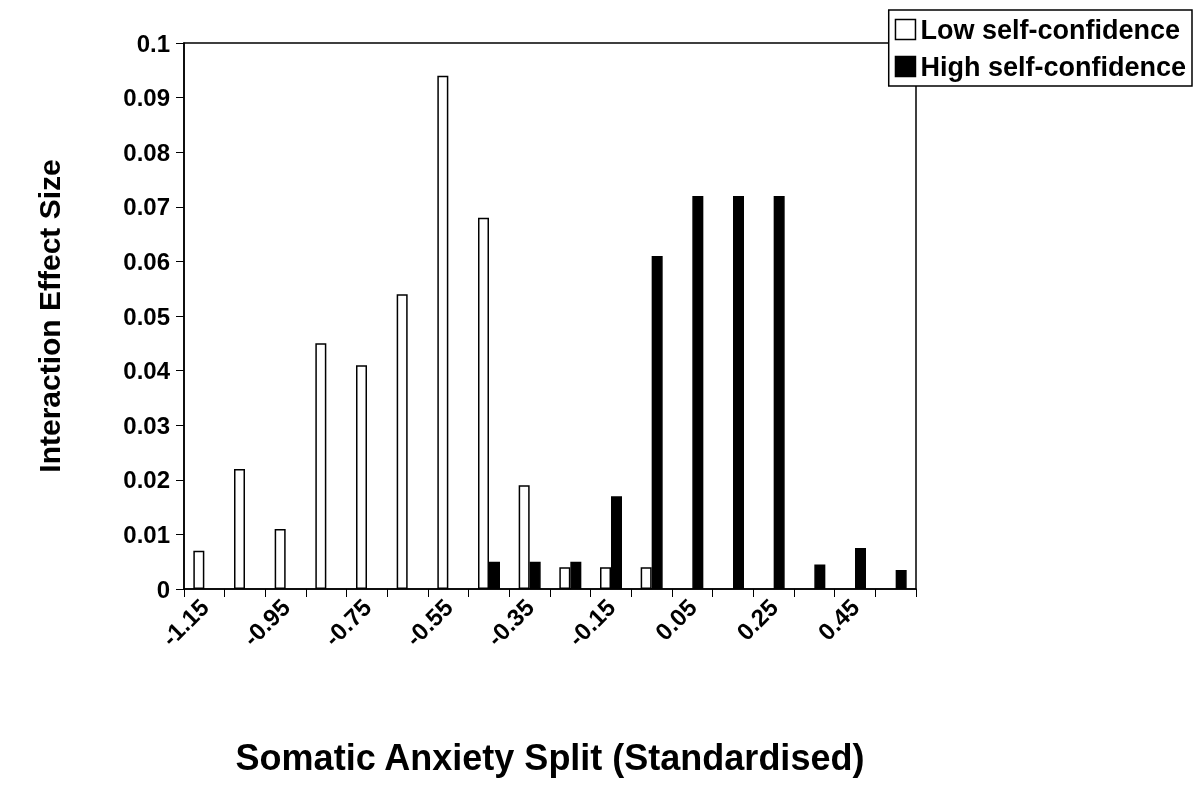 The image size is (1202, 793). What do you see at coordinates (146, 152) in the screenshot?
I see `y-tick-label: 0.08` at bounding box center [146, 152].